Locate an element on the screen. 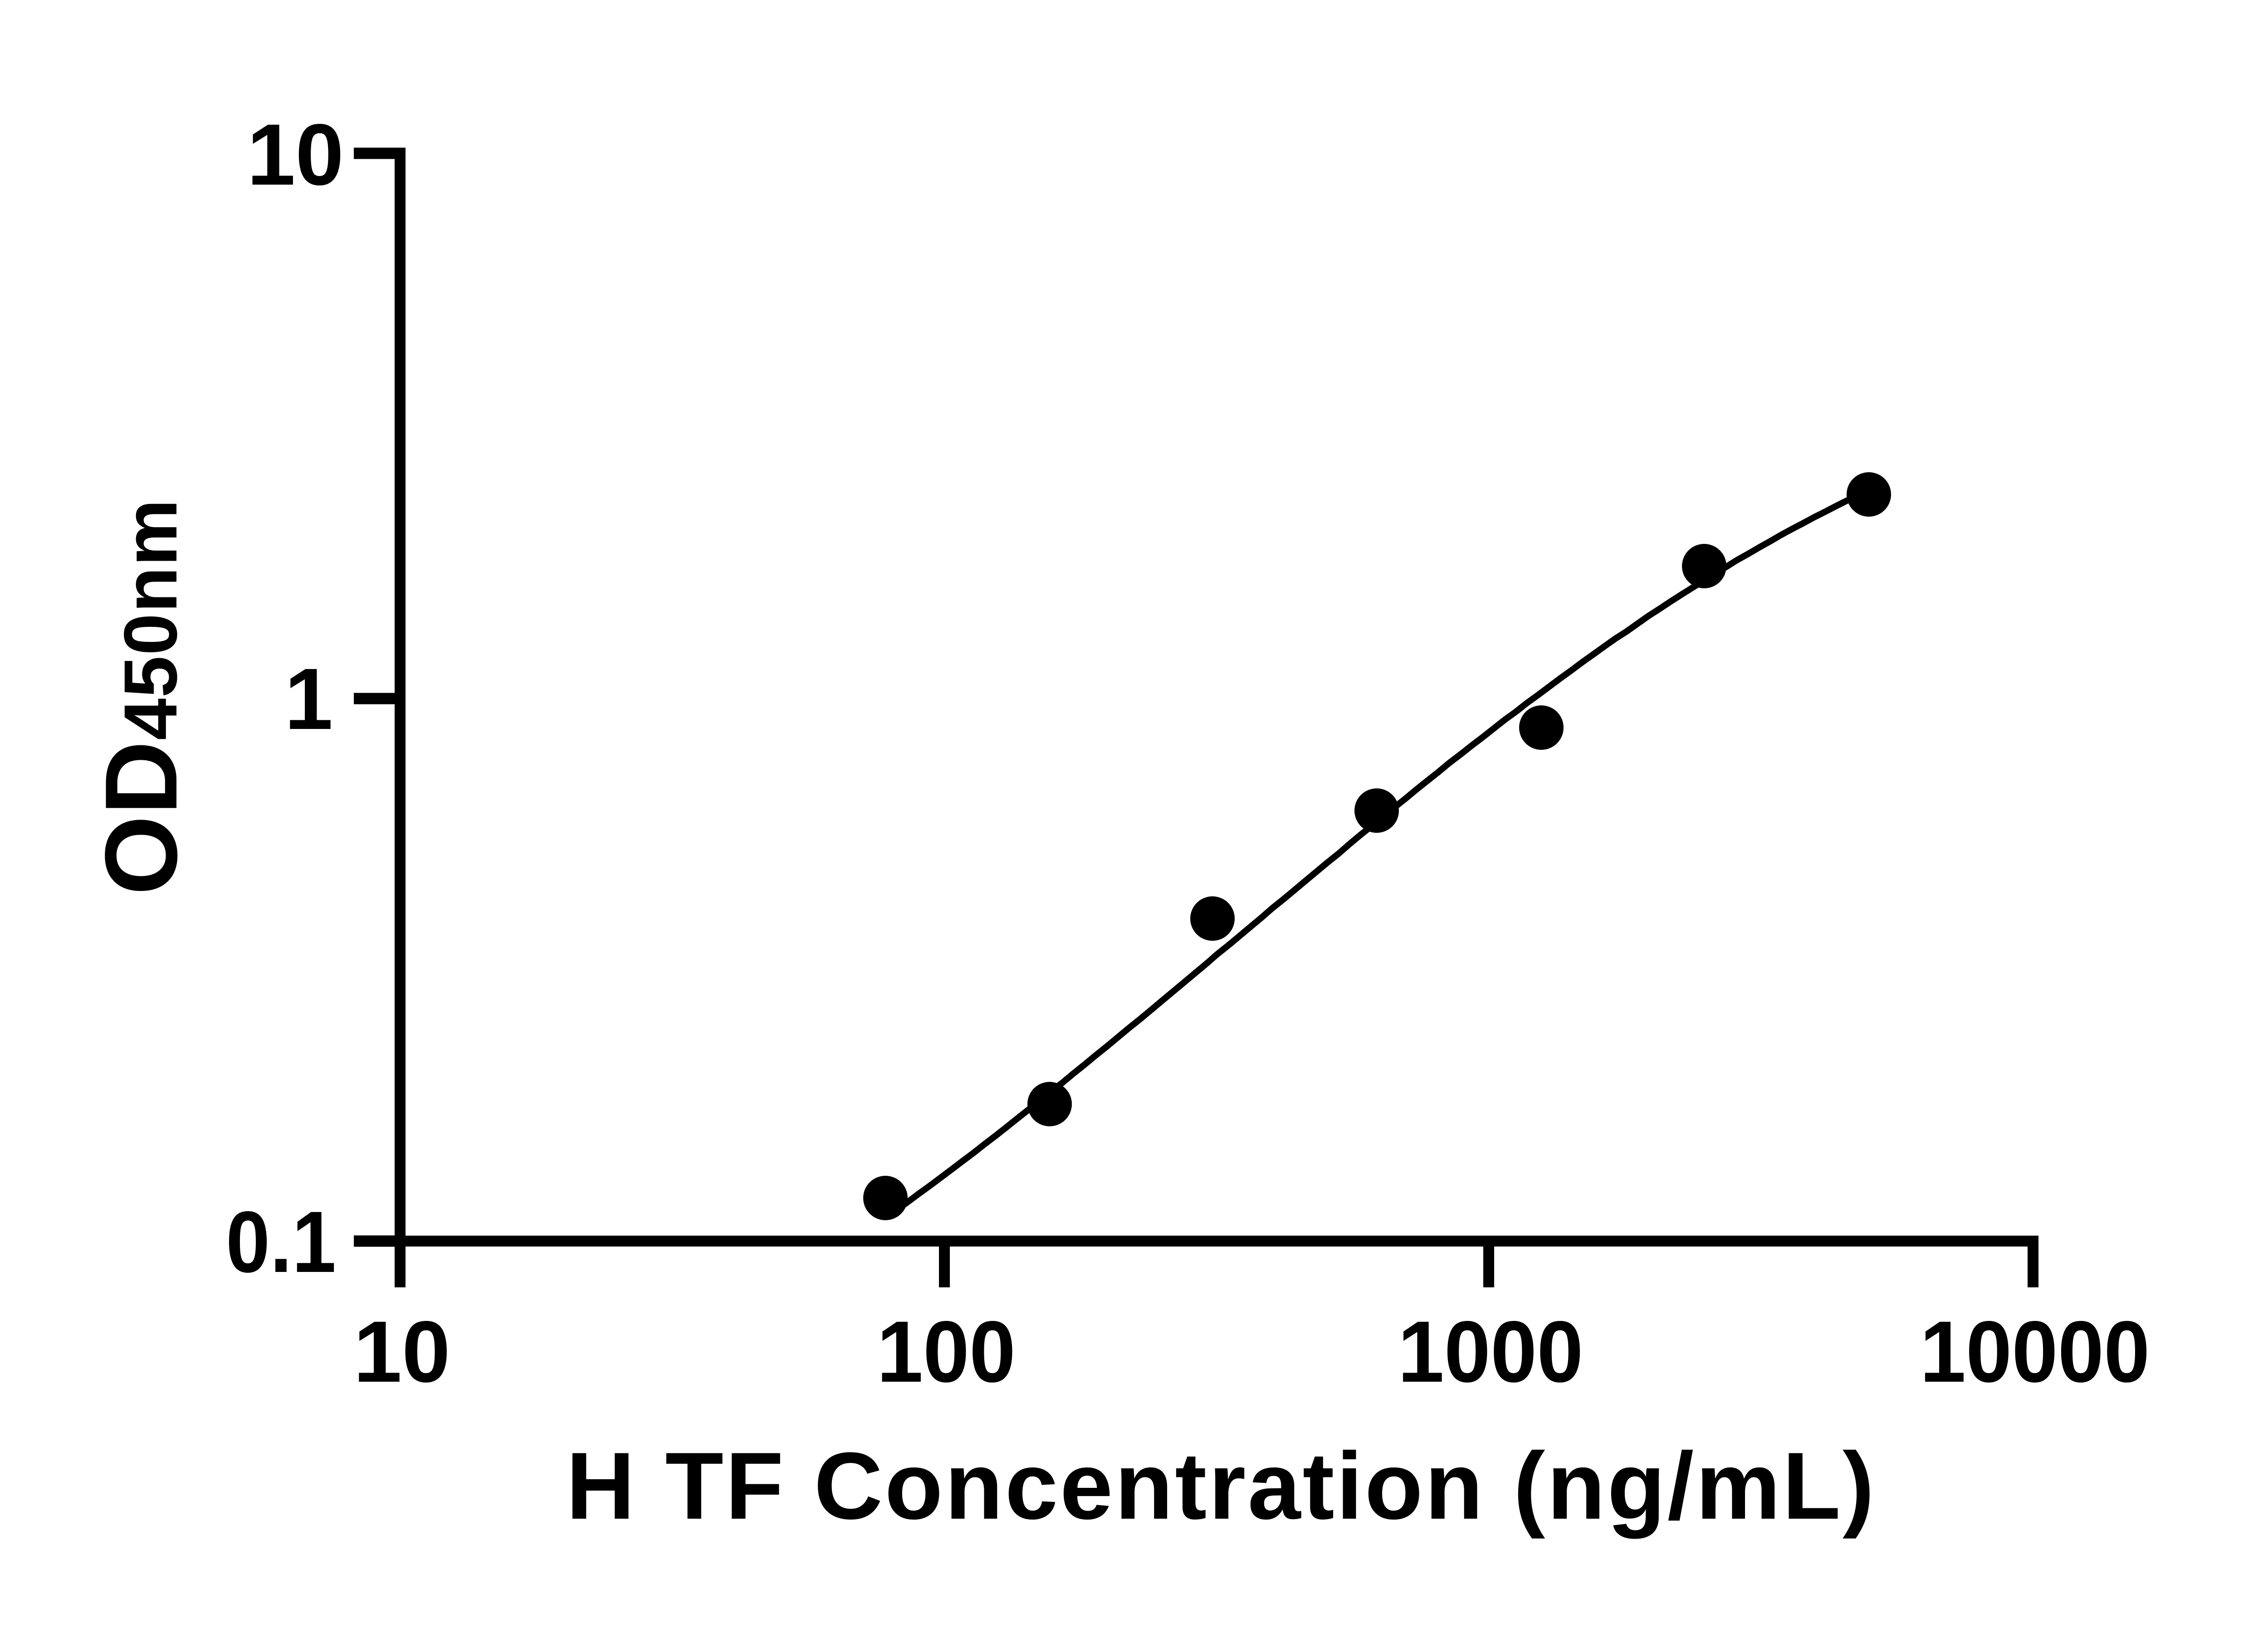  svg-text: H TF Concentration (ng/mL) is located at coordinates (1220, 1486).